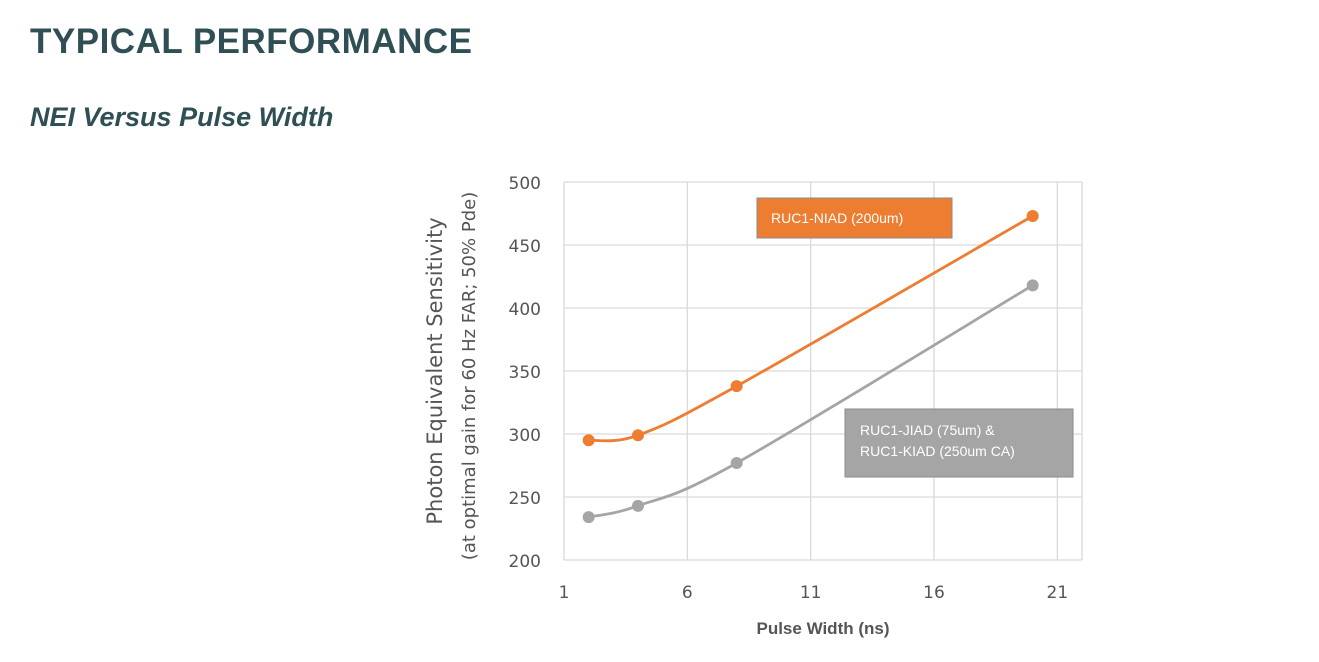  Describe the element at coordinates (525, 247) in the screenshot. I see `y-tick-label: 450` at that location.